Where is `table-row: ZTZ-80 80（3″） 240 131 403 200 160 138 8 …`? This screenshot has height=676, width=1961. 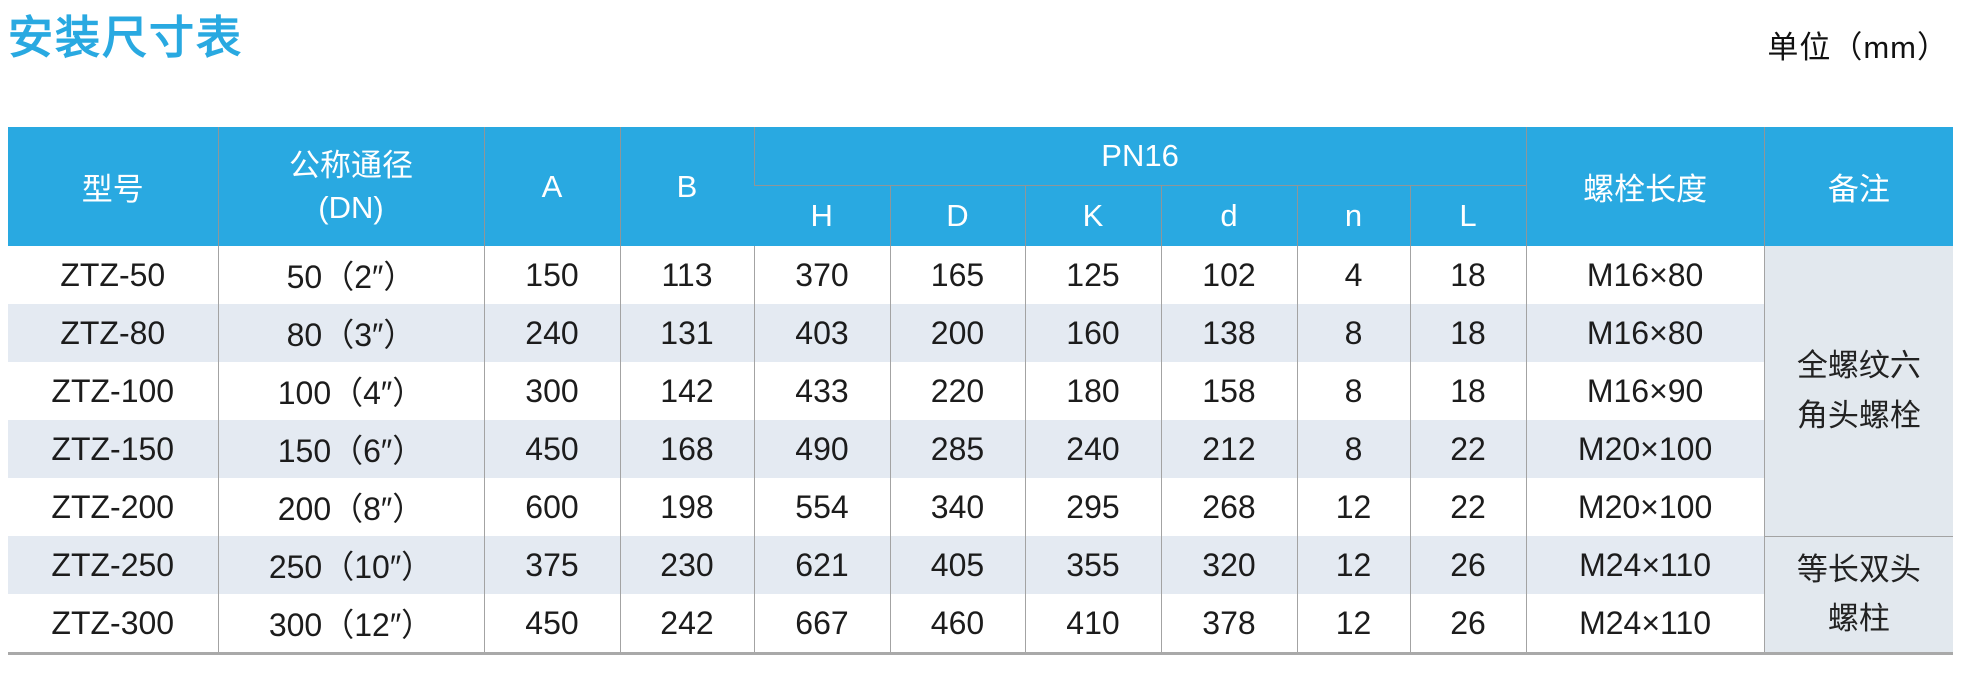
table-row: ZTZ-80 80（3″） 240 131 403 200 160 138 8 … is located at coordinates (980, 333).